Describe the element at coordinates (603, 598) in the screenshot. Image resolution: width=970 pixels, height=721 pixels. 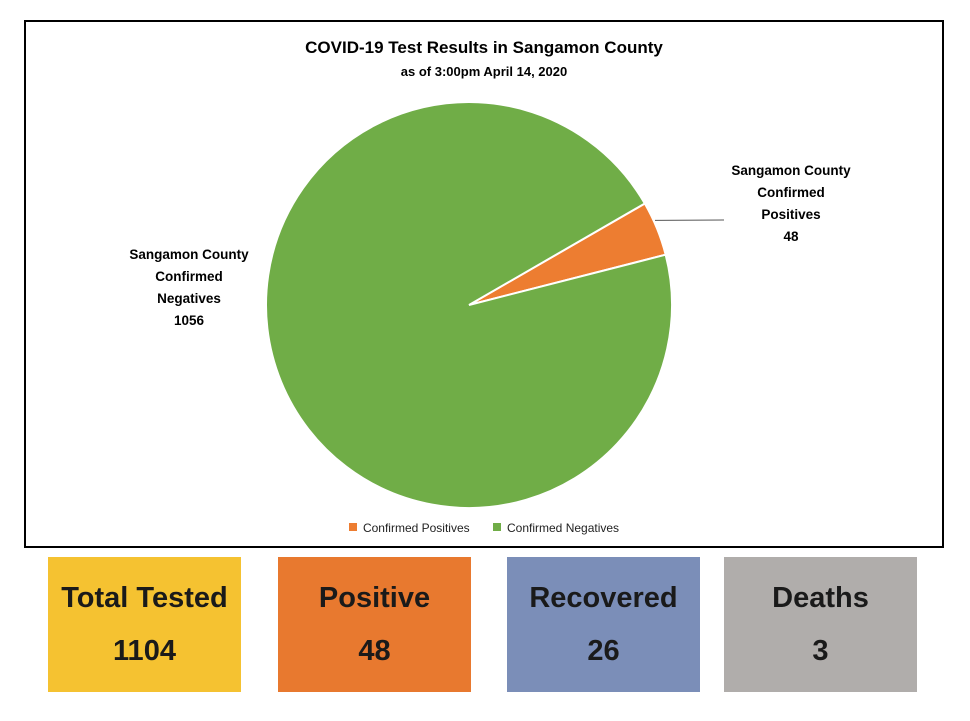
I see `stat-label: Recovered` at that location.